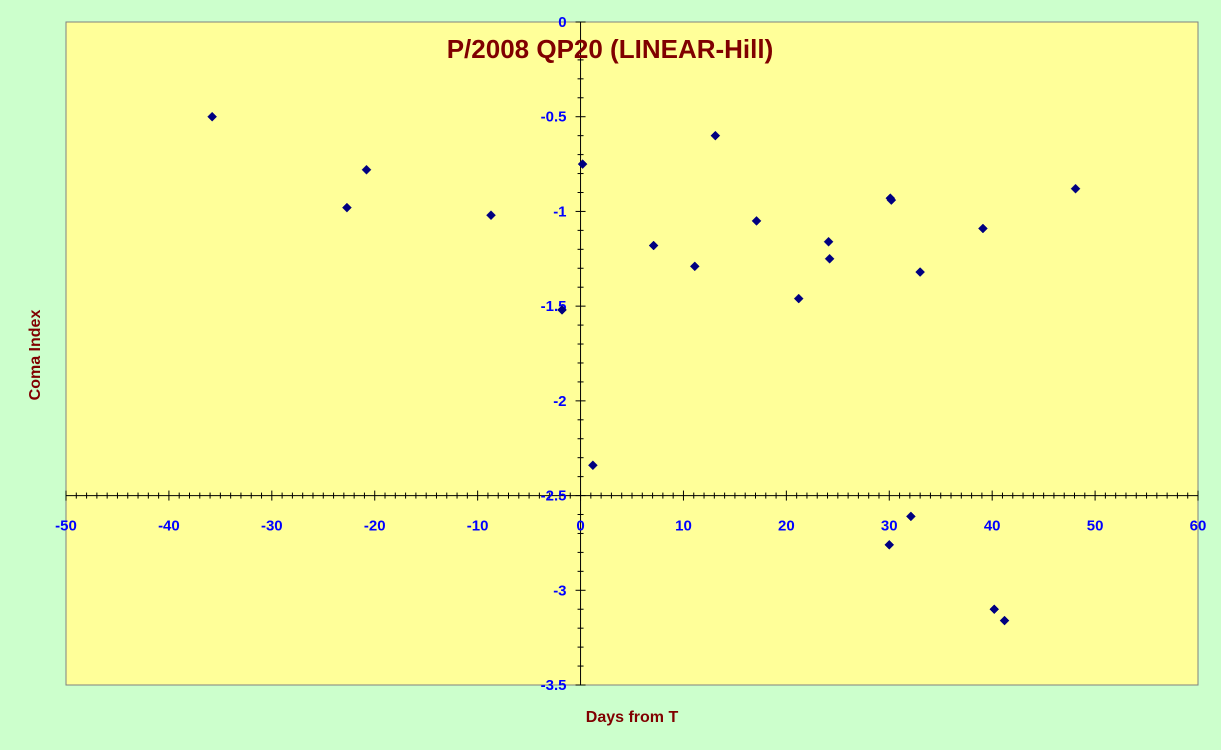 The width and height of the screenshot is (1221, 750). Describe the element at coordinates (1198, 526) in the screenshot. I see `x-tick-label: 60` at that location.